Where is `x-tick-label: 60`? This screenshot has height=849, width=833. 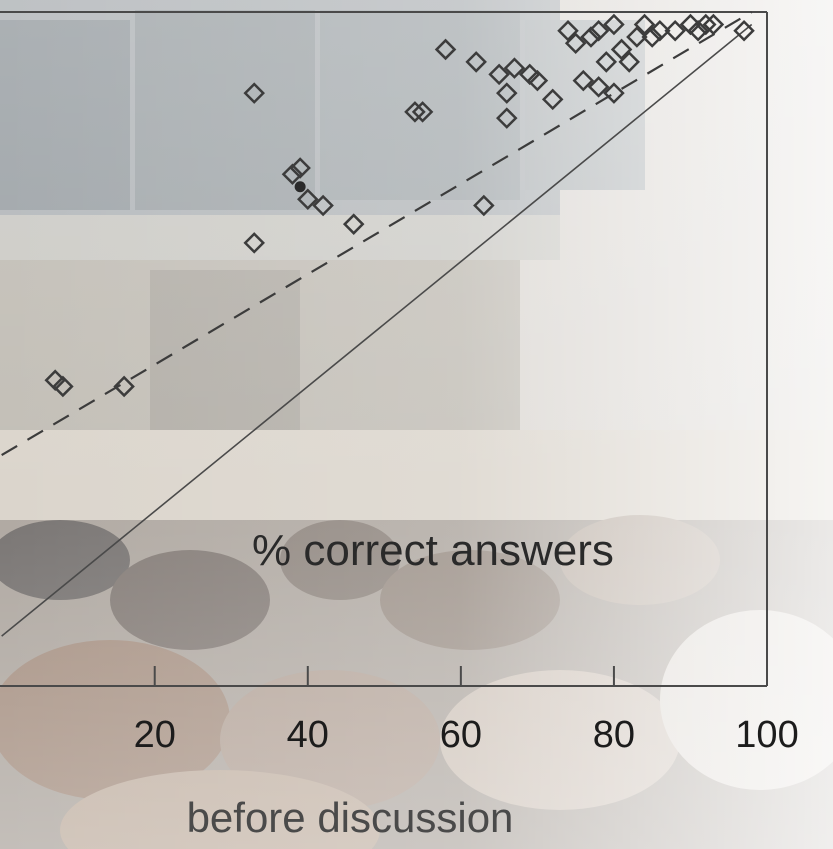
x-tick-label: 60 is located at coordinates (461, 735).